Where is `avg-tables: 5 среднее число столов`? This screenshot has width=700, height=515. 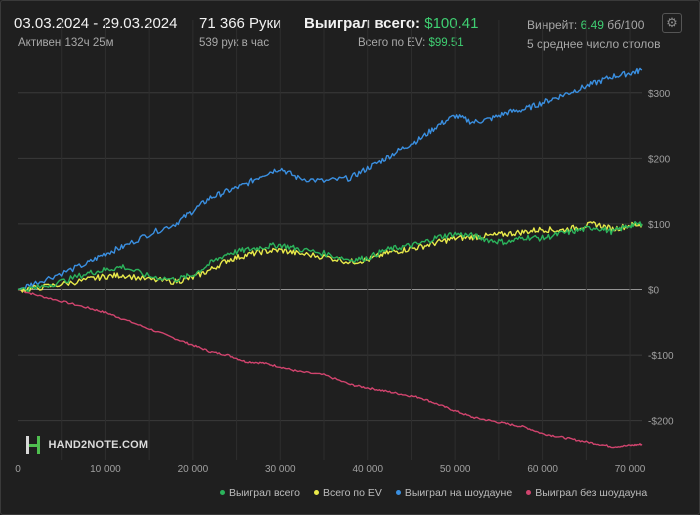 avg-tables: 5 среднее число столов is located at coordinates (594, 44).